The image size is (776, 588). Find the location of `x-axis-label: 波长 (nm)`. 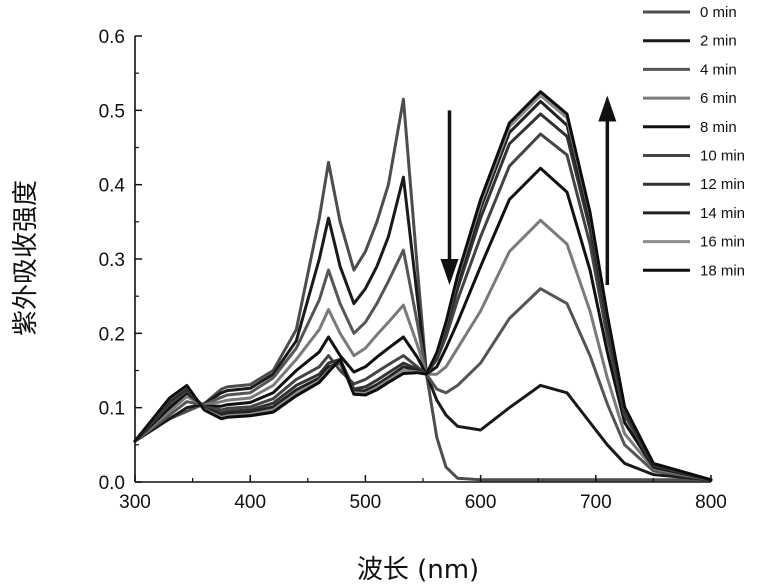

x-axis-label: 波长 (nm) is located at coordinates (418, 570).